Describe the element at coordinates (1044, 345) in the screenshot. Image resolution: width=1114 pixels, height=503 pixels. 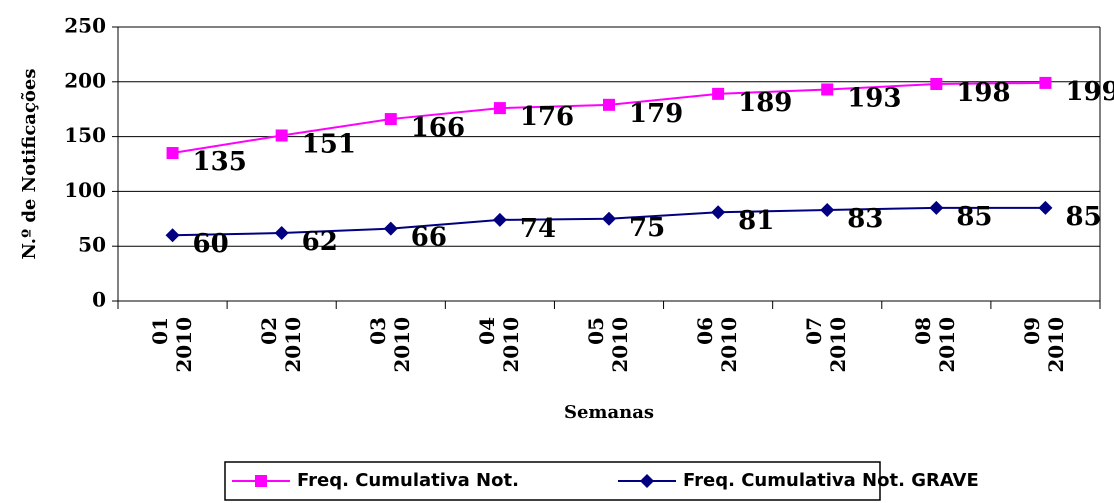
I see `x-tick-label: 09 2010` at that location.